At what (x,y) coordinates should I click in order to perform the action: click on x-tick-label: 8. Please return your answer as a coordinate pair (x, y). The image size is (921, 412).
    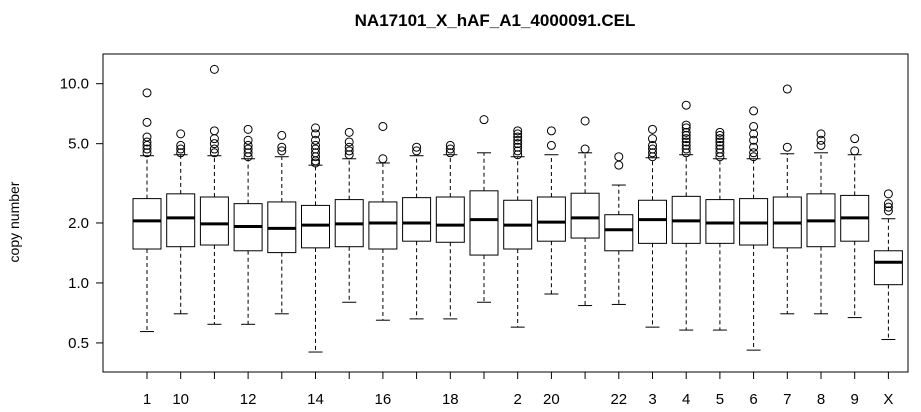
    Looking at the image, I should click on (821, 399).